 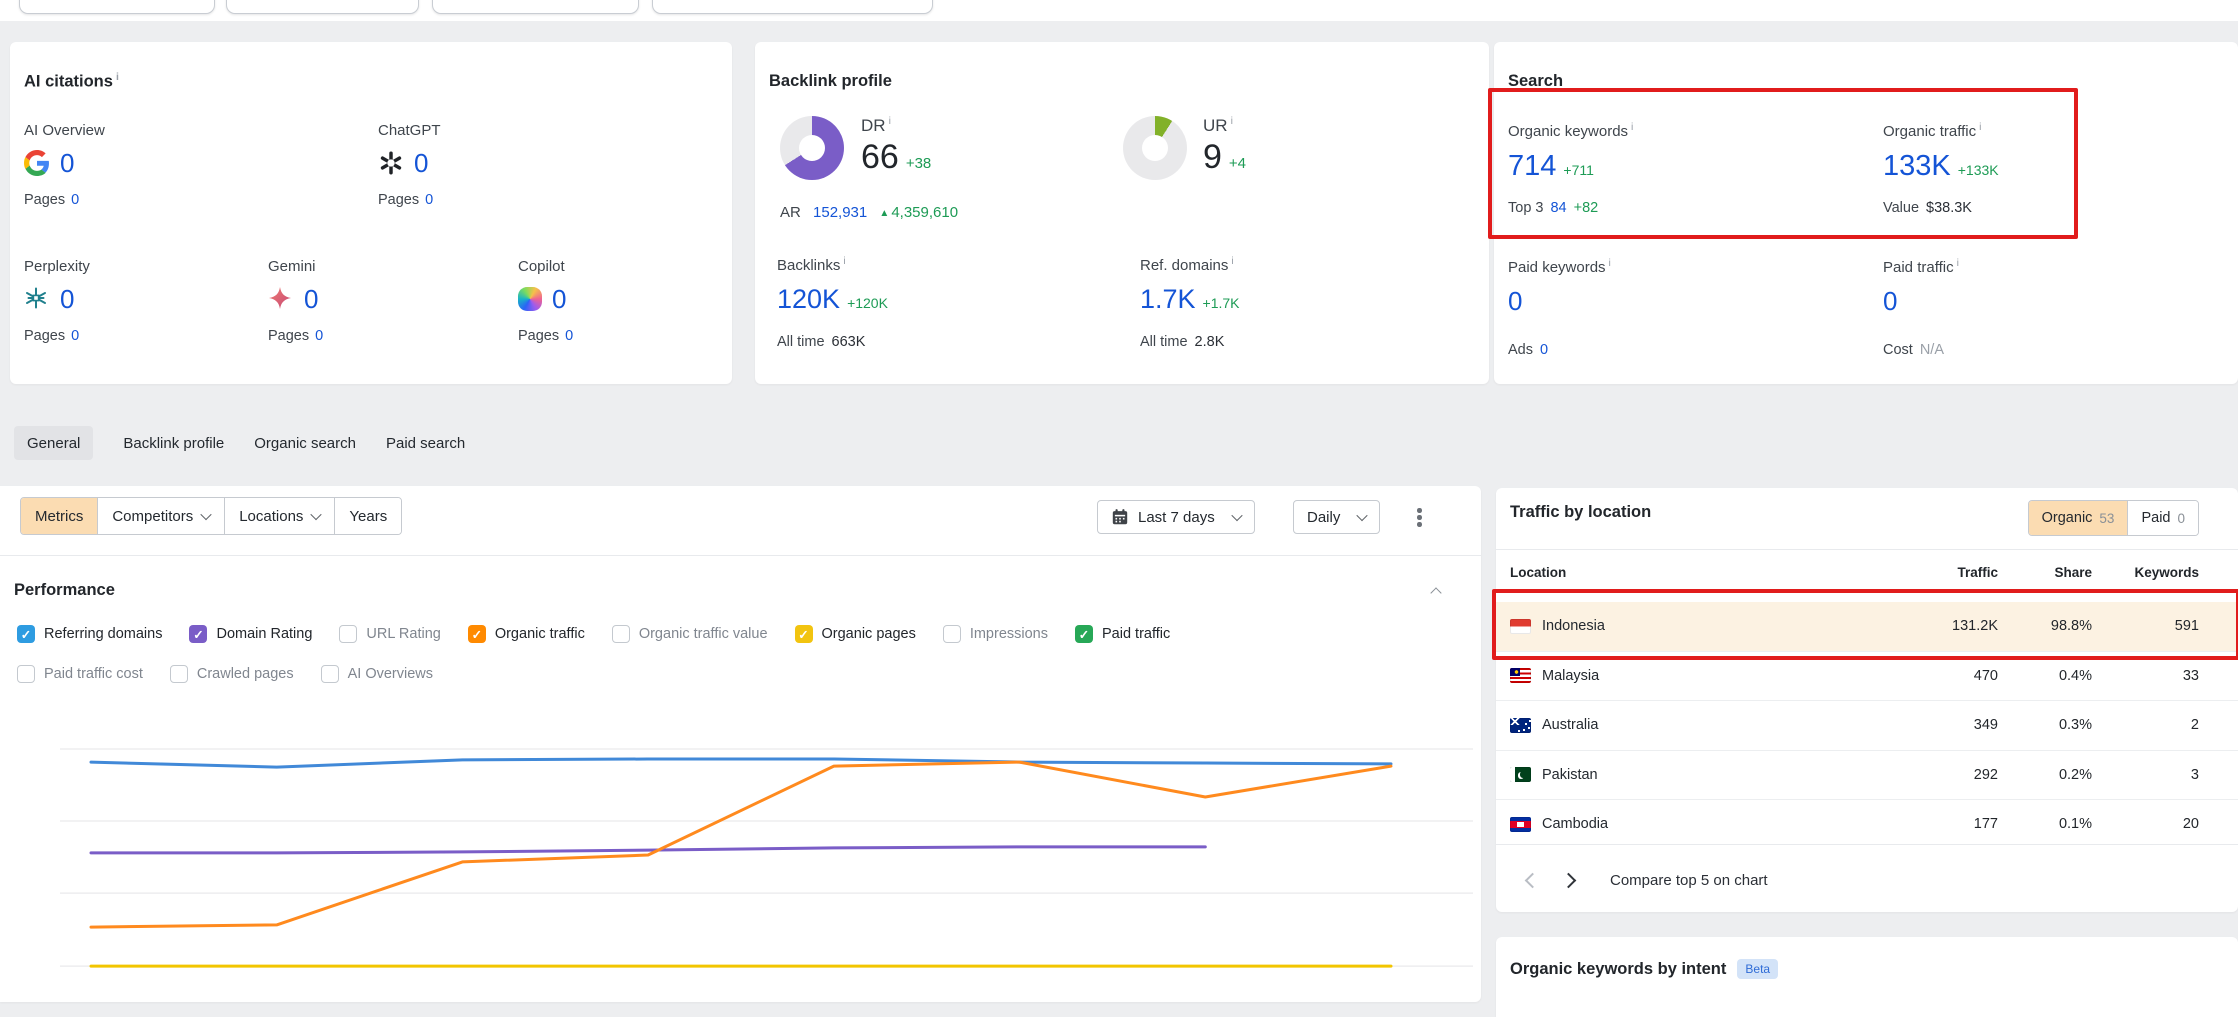 I want to click on collapse-section-icon, so click(x=1436, y=593).